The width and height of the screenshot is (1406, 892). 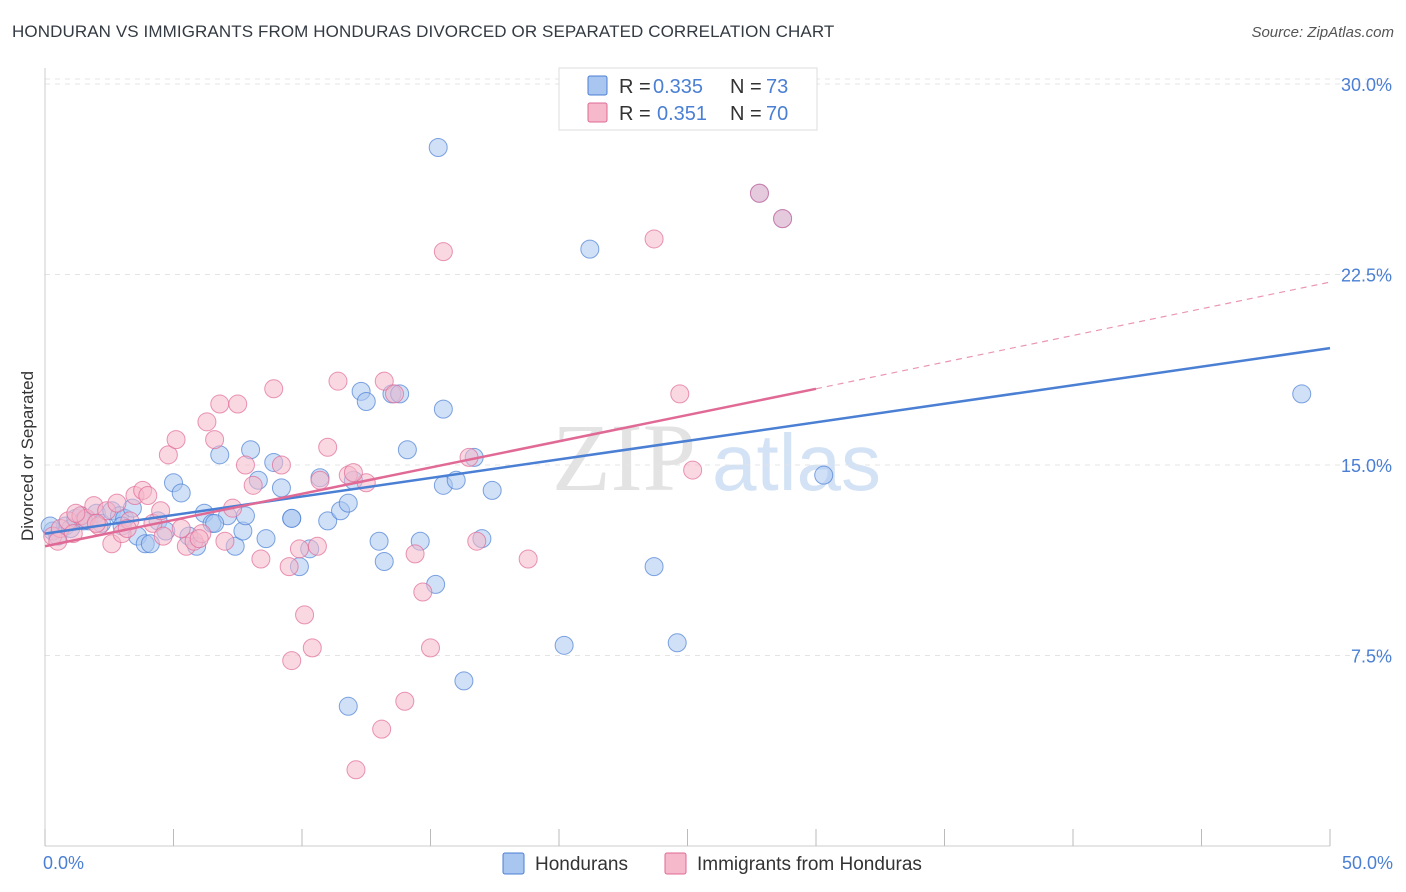 I want to click on legend-n-label-1: N =, so click(x=746, y=87).